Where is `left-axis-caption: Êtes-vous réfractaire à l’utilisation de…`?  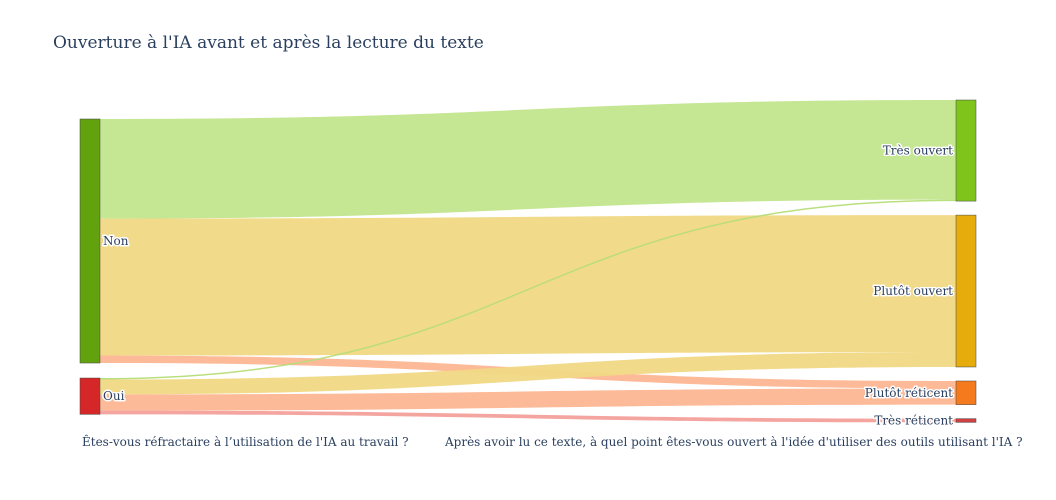 left-axis-caption: Êtes-vous réfractaire à l’utilisation de… is located at coordinates (245, 441).